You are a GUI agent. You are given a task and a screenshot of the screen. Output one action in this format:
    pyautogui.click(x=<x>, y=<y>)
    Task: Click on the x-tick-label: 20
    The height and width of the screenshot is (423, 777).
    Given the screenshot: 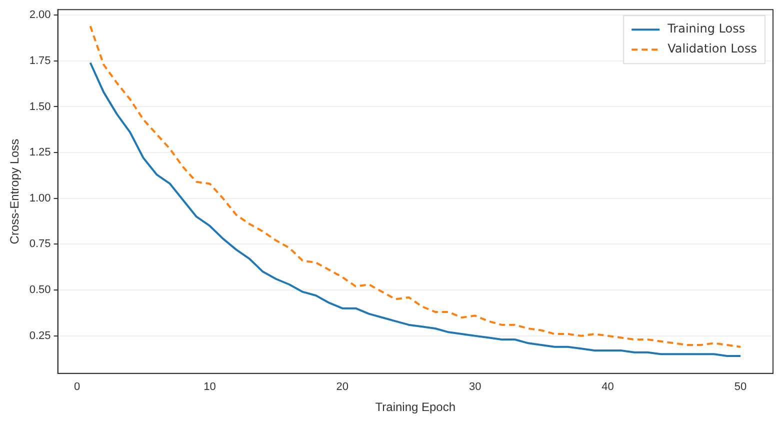 What is the action you would take?
    pyautogui.click(x=342, y=387)
    